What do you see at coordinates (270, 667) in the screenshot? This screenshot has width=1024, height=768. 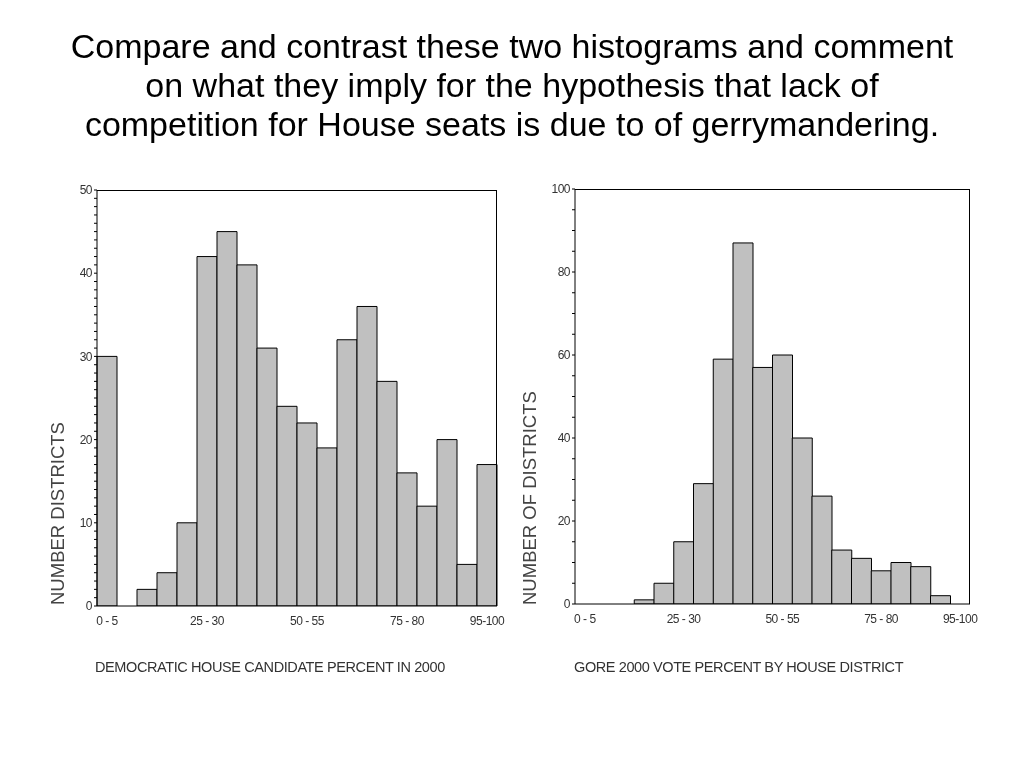 I see `x-axis-title: DEMOCRATIC HOUSE CANDIDATE PERCENT IN 2000` at bounding box center [270, 667].